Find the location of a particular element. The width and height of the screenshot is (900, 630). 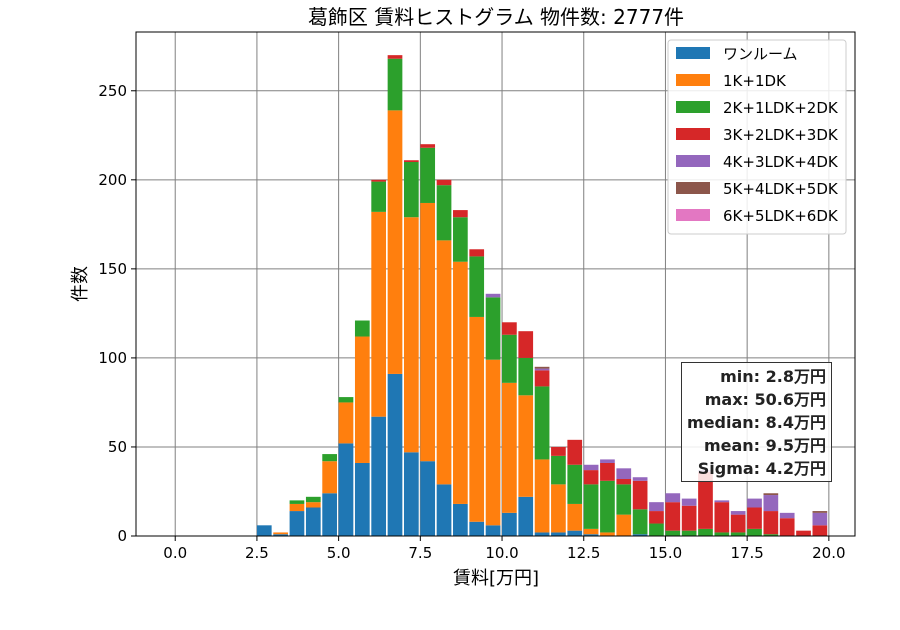

legend-label: 3K+2LDK+3DK is located at coordinates (781, 135).